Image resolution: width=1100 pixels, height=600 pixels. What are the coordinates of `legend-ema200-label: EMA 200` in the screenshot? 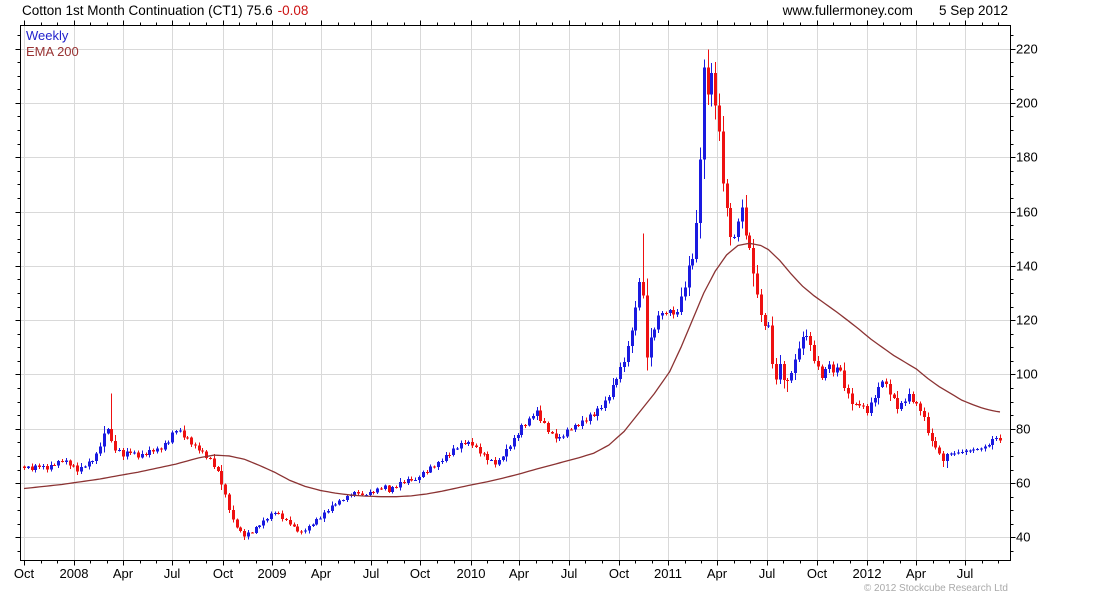 It's located at (52, 51).